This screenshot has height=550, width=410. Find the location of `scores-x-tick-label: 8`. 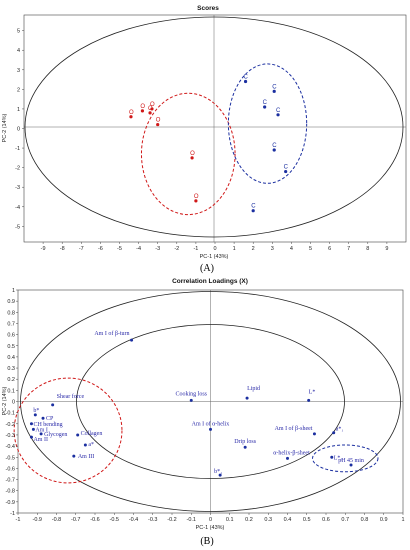

scores-x-tick-label: 8 is located at coordinates (367, 249).